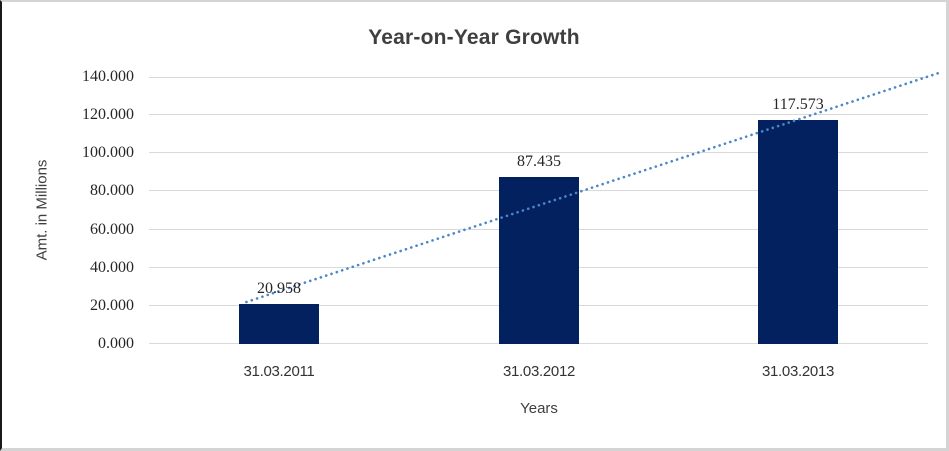  Describe the element at coordinates (279, 371) in the screenshot. I see `x-tick-label: 31.03.2011` at that location.